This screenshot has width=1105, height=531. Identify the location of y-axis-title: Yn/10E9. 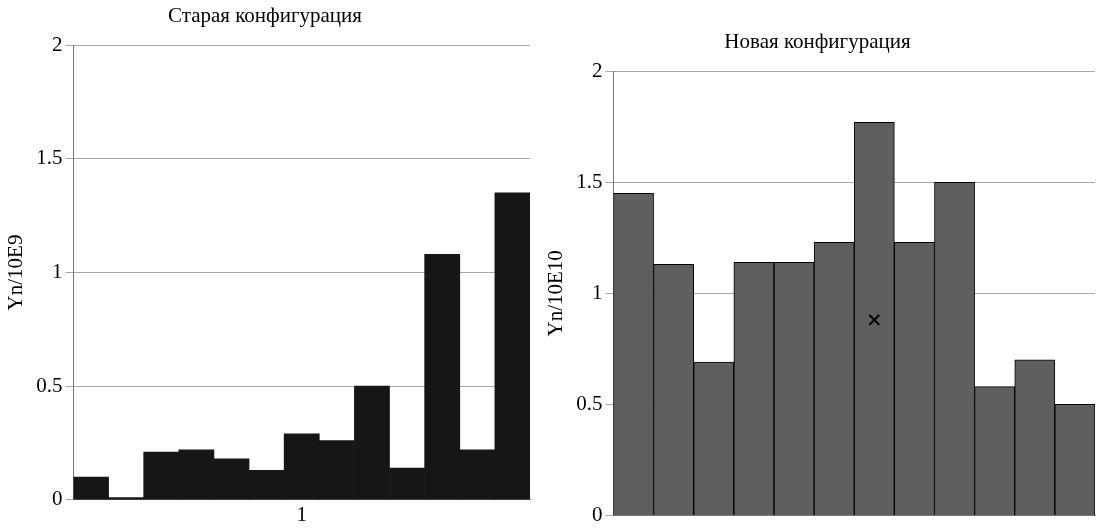
(15, 272).